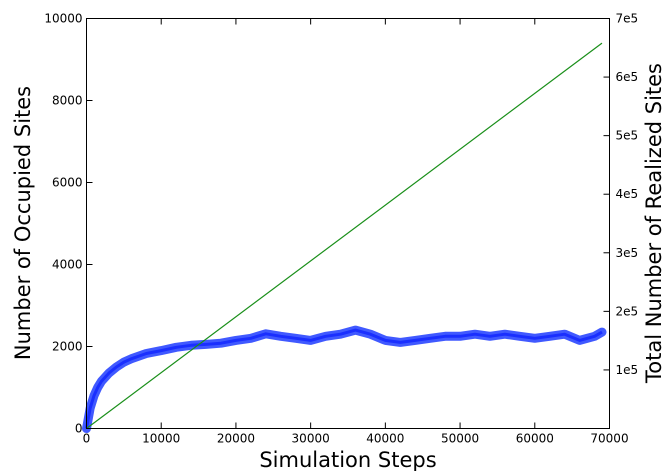 This screenshot has height=471, width=665. I want to click on y2-tick-label: 3e5, so click(627, 253).